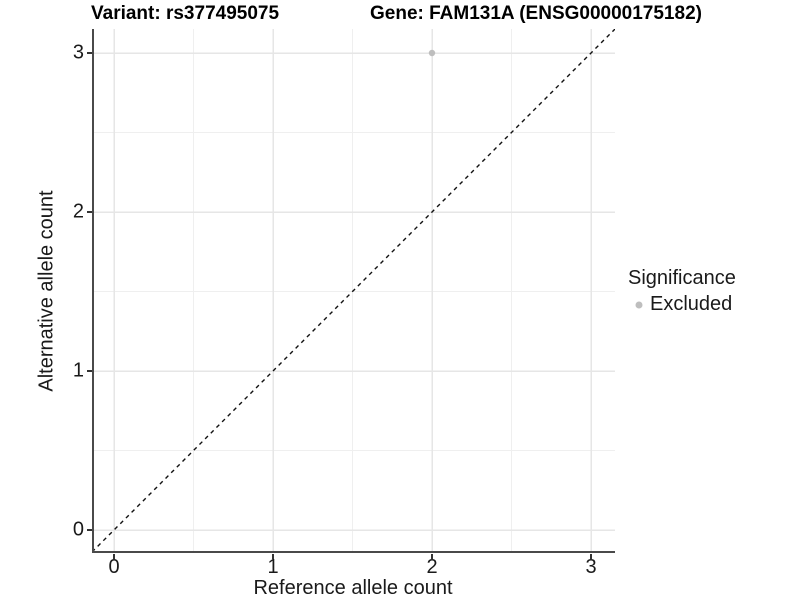 This screenshot has height=600, width=800. What do you see at coordinates (682, 278) in the screenshot?
I see `legend-title: Significance` at bounding box center [682, 278].